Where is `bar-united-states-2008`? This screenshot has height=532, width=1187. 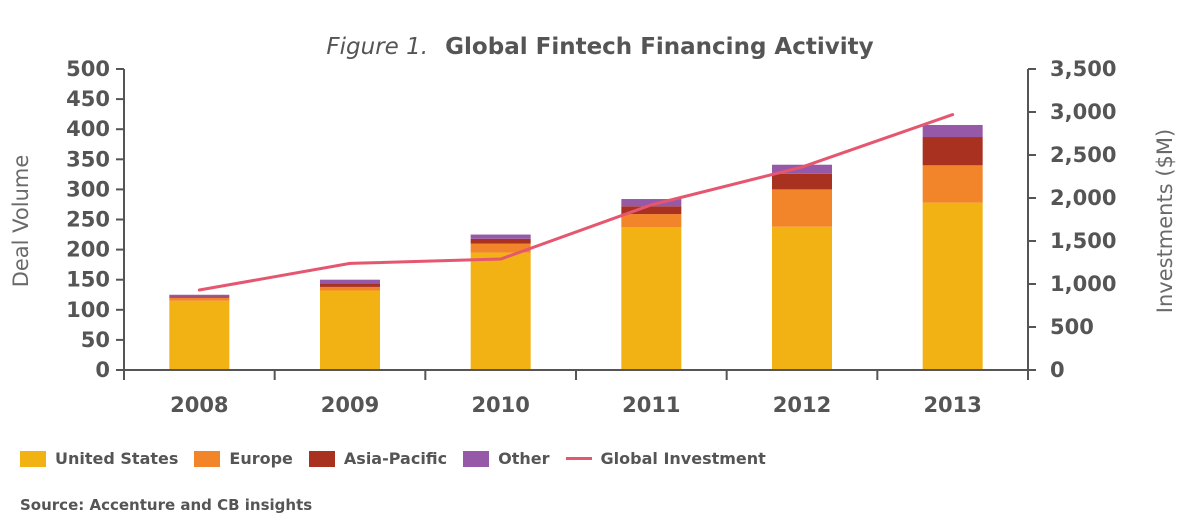 bar-united-states-2008 is located at coordinates (199, 335).